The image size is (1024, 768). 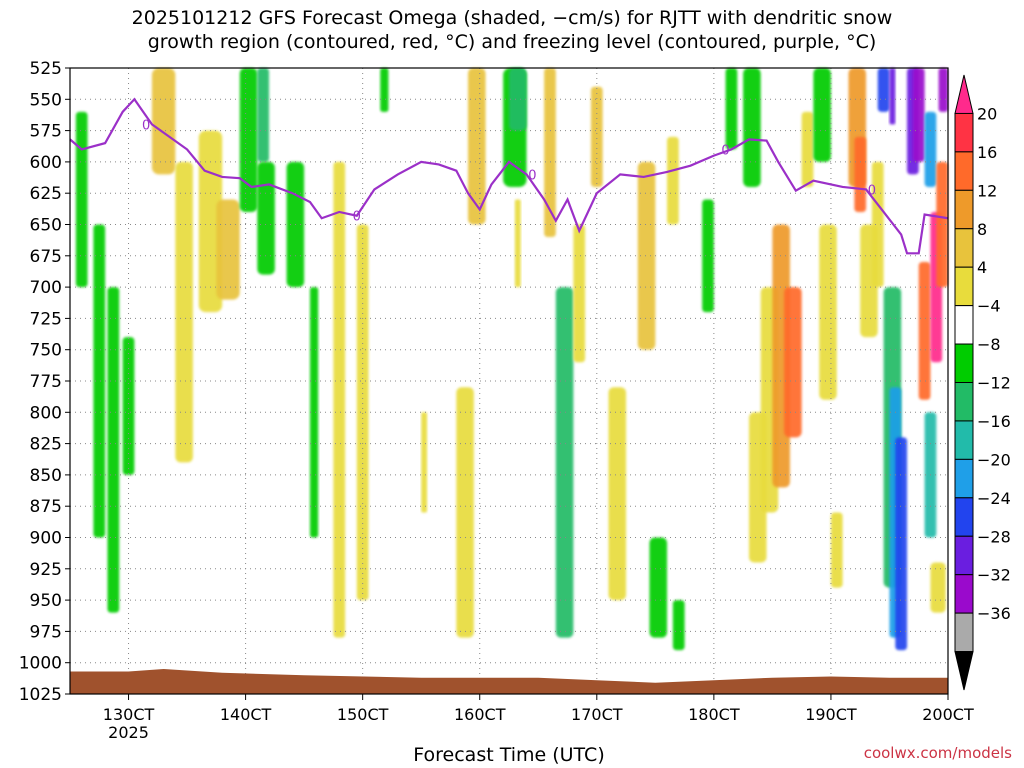 What do you see at coordinates (46, 570) in the screenshot?
I see `y-tick-label-925: 925` at bounding box center [46, 570].